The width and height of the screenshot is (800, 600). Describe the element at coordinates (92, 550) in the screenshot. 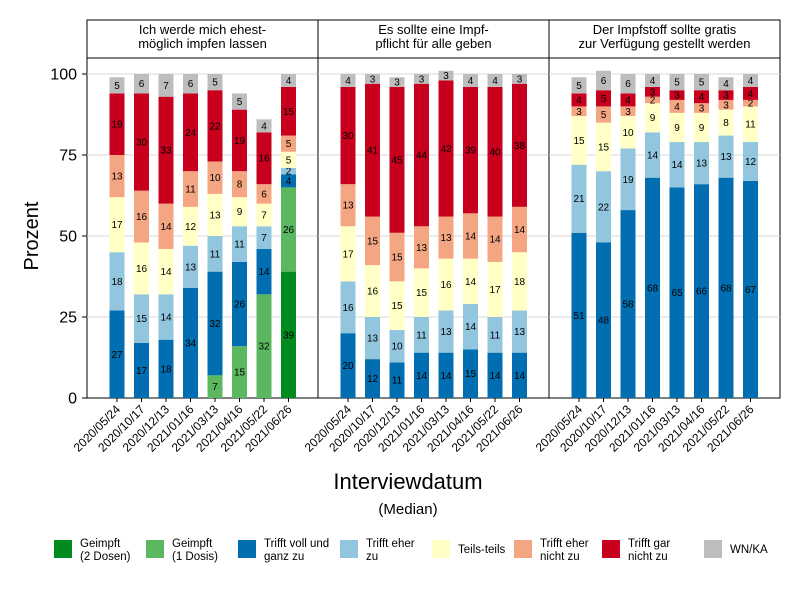

I see `legend-item-geimpft2: Geimpft(2 Dosen)` at that location.